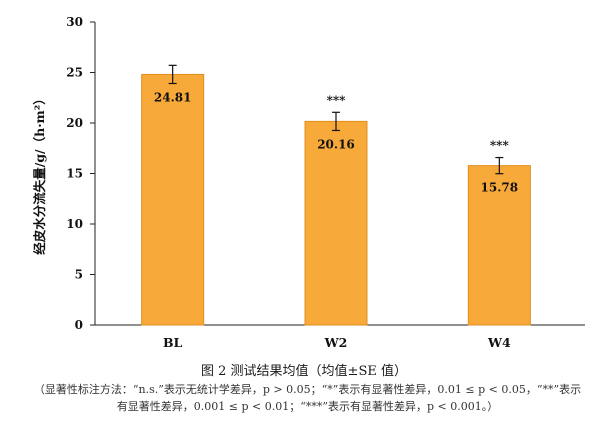 This screenshot has width=608, height=432. I want to click on y-tick-label: 5, so click(79, 275).